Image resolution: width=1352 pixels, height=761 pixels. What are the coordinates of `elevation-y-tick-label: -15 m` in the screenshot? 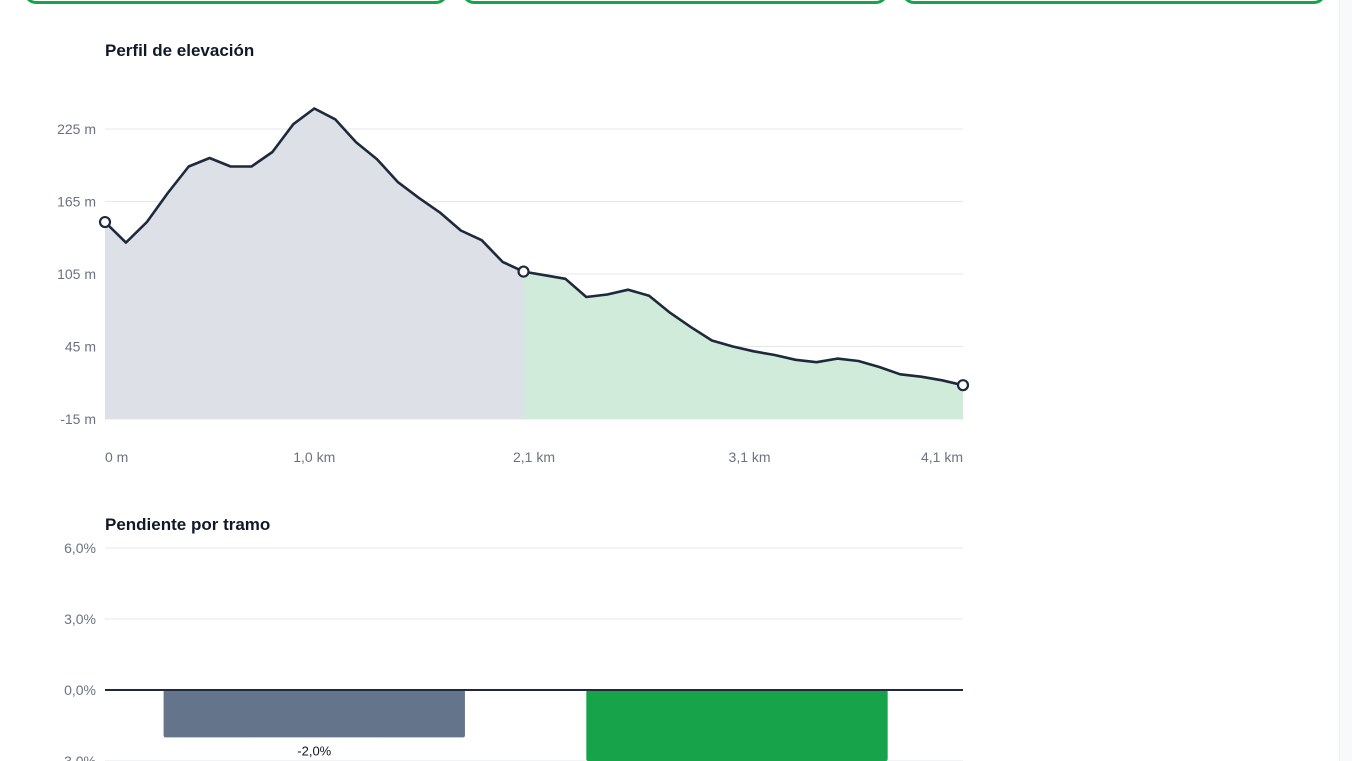 It's located at (78, 419).